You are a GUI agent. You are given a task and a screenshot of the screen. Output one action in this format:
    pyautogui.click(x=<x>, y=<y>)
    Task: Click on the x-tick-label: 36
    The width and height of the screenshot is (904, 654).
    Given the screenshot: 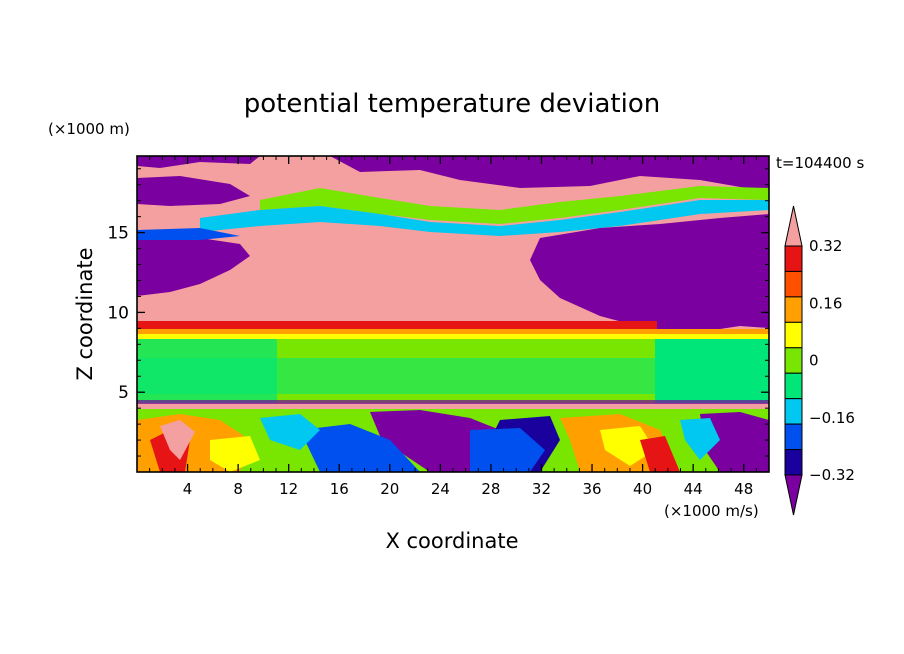 What is the action you would take?
    pyautogui.click(x=591, y=489)
    